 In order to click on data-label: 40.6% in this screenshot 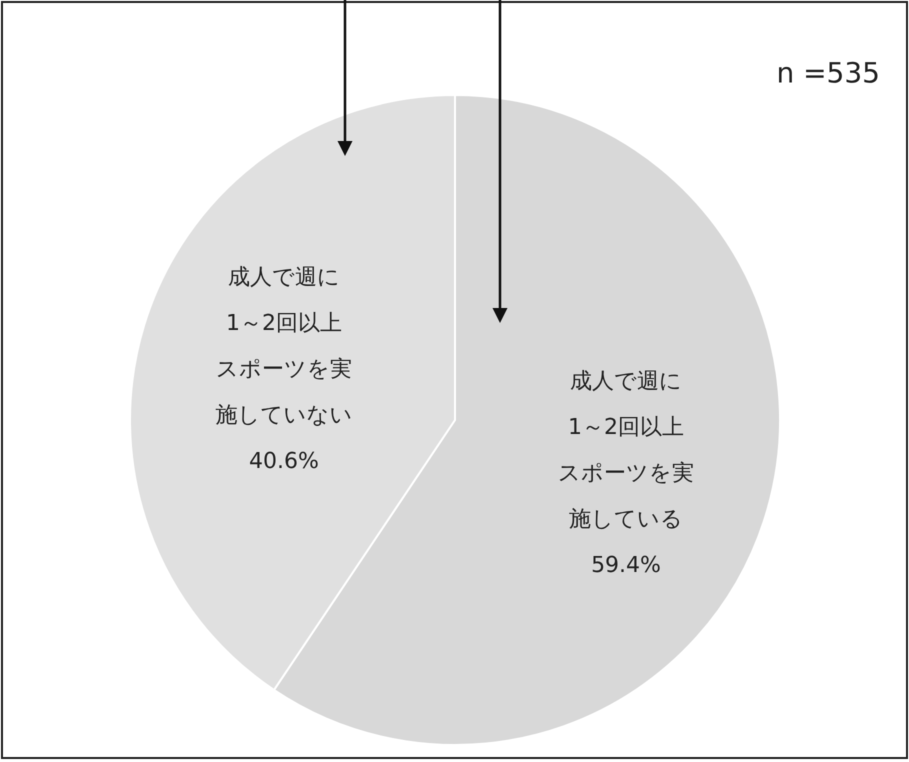, I will do `click(284, 461)`.